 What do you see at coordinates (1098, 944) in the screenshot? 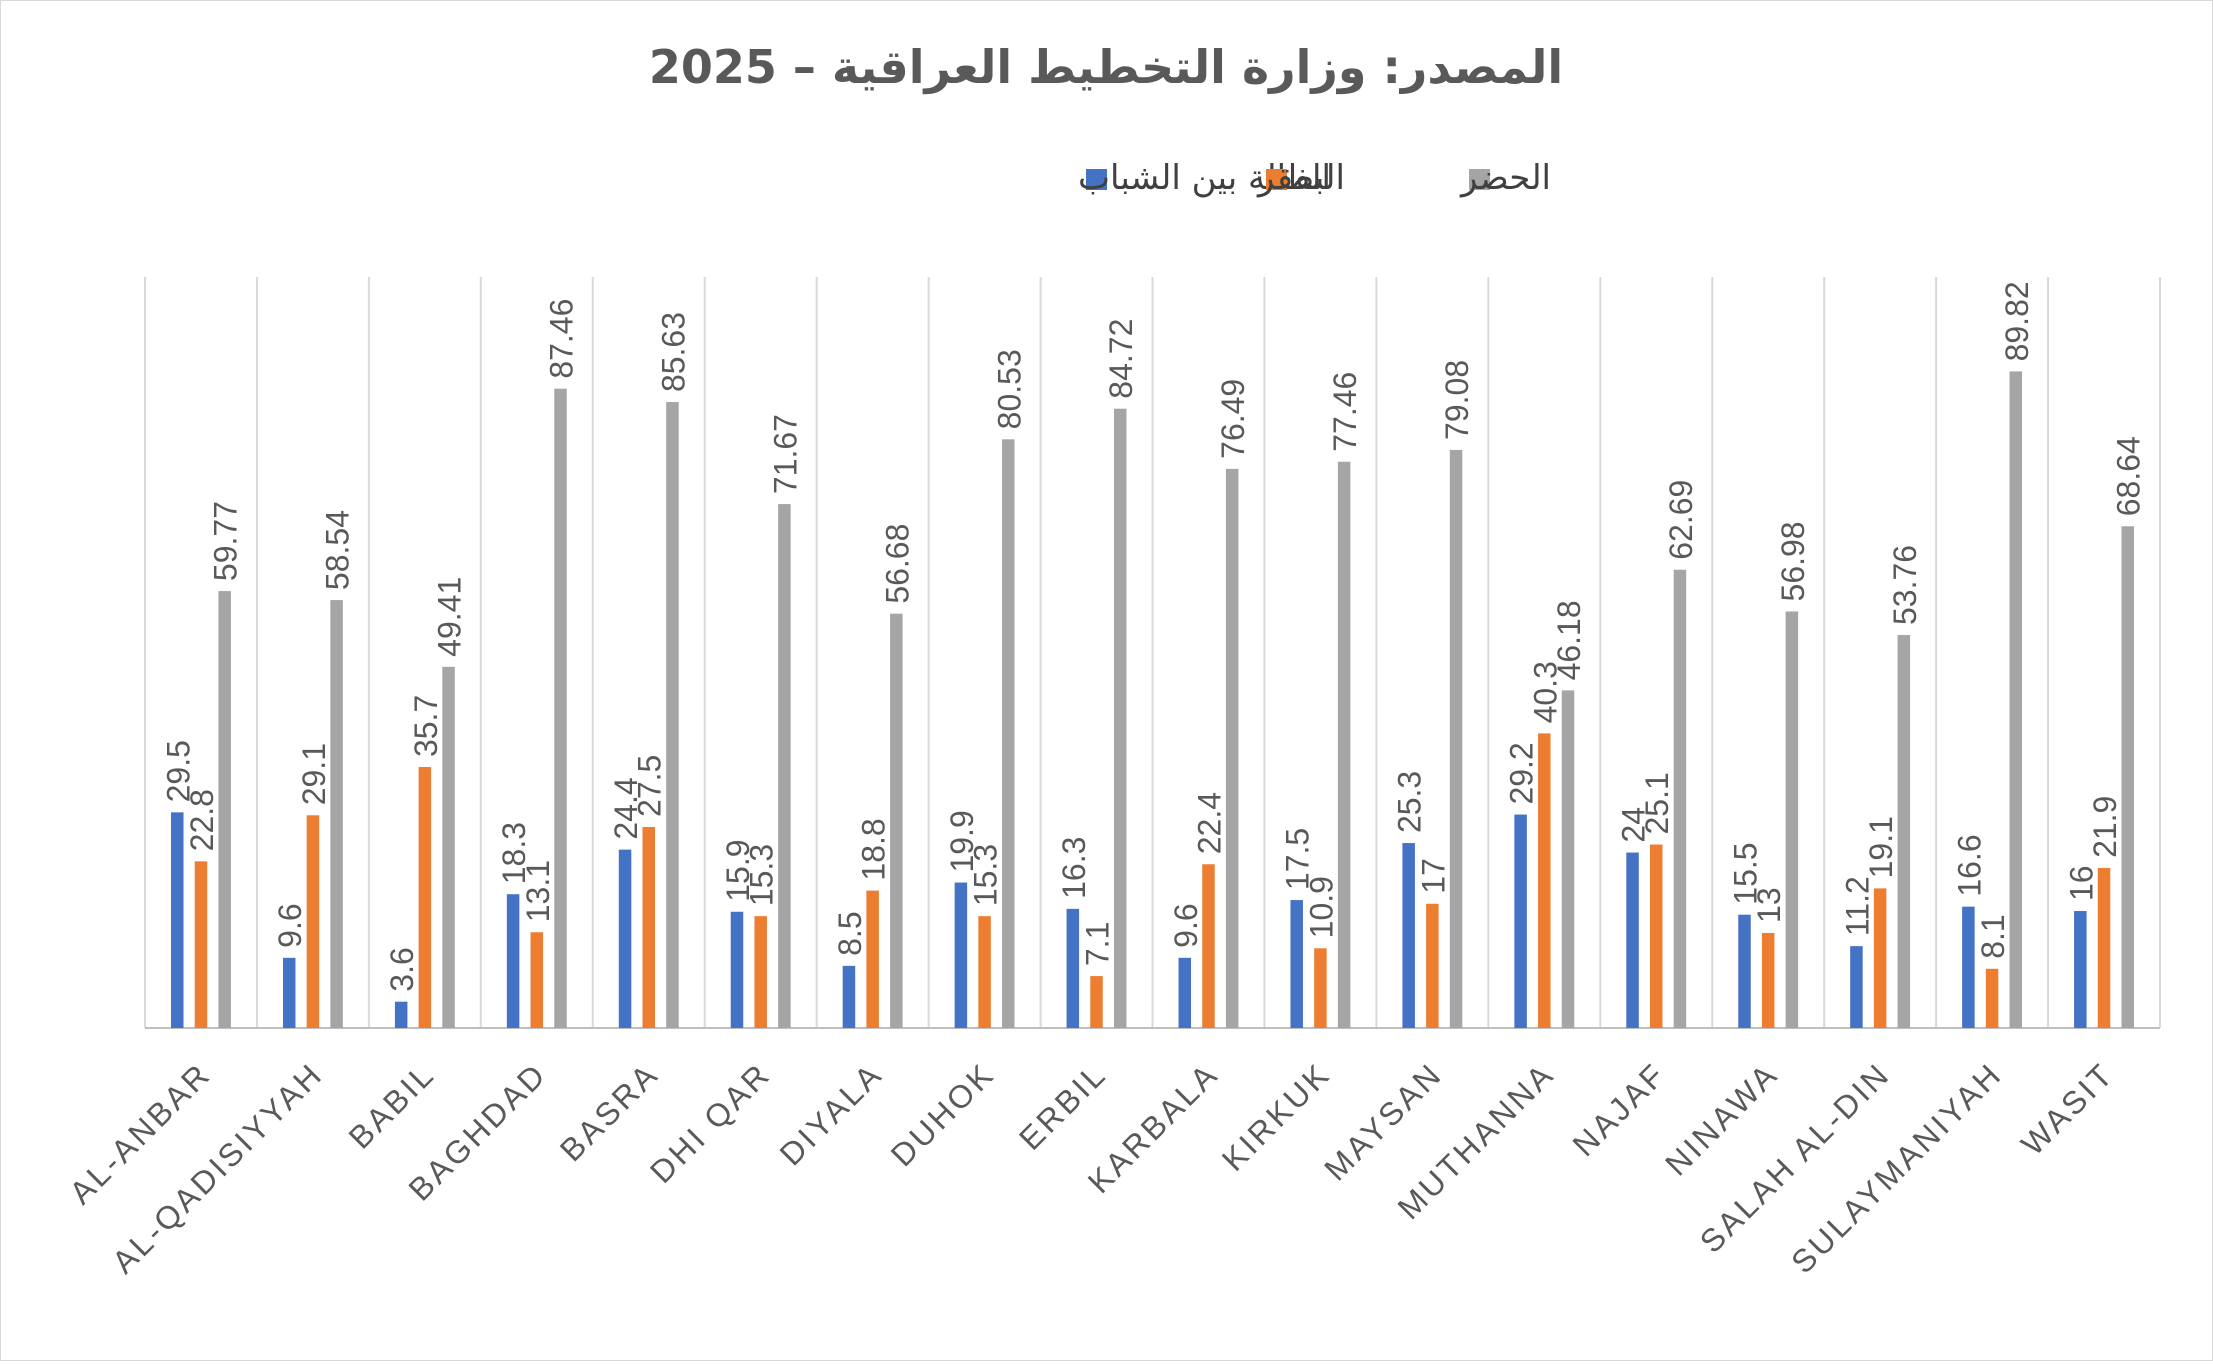
I see `data-label: 7.1` at bounding box center [1098, 944].